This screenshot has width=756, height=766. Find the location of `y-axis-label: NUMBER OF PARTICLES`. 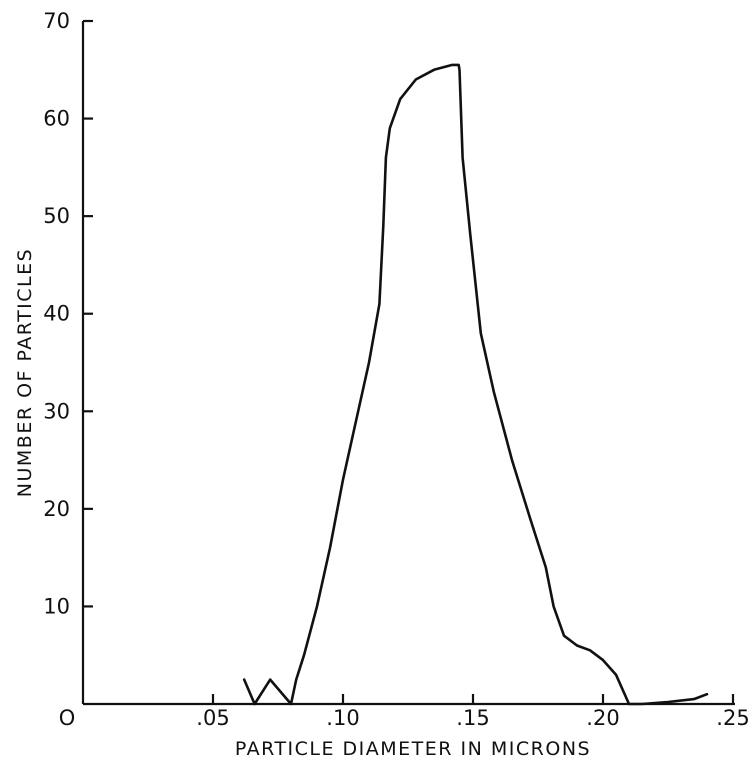

y-axis-label: NUMBER OF PARTICLES is located at coordinates (25, 372).